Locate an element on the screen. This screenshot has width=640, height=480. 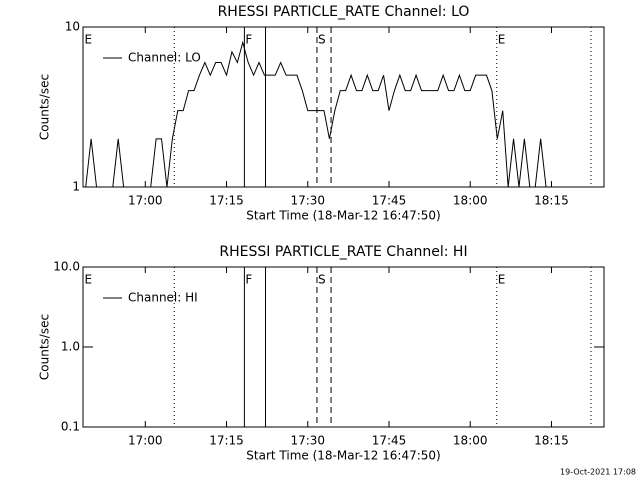
legend-label: Channel: HI is located at coordinates (163, 298).